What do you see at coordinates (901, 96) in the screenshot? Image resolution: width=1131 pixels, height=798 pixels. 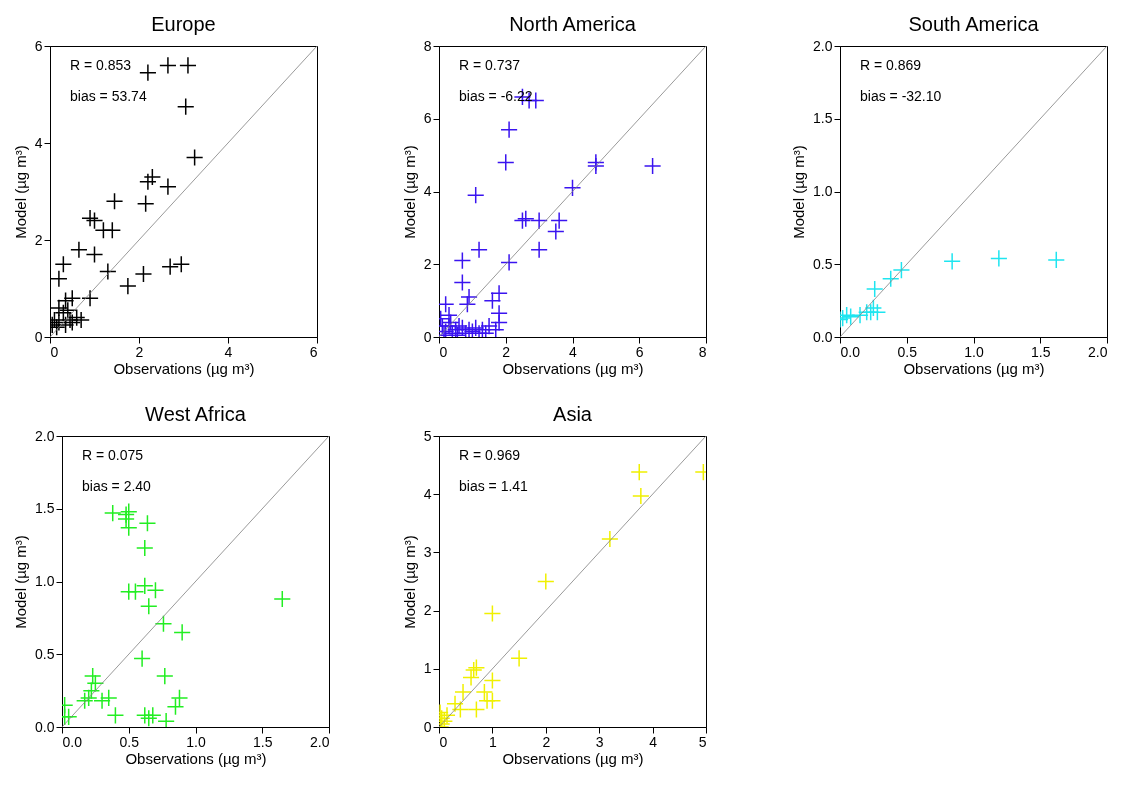 I see `annotation: bias = -32.10` at bounding box center [901, 96].